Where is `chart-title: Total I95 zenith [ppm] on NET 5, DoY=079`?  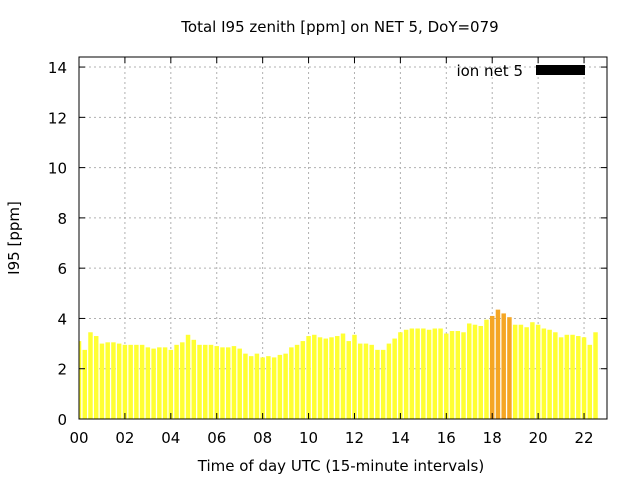 chart-title: Total I95 zenith [ppm] on NET 5, DoY=079 is located at coordinates (339, 27).